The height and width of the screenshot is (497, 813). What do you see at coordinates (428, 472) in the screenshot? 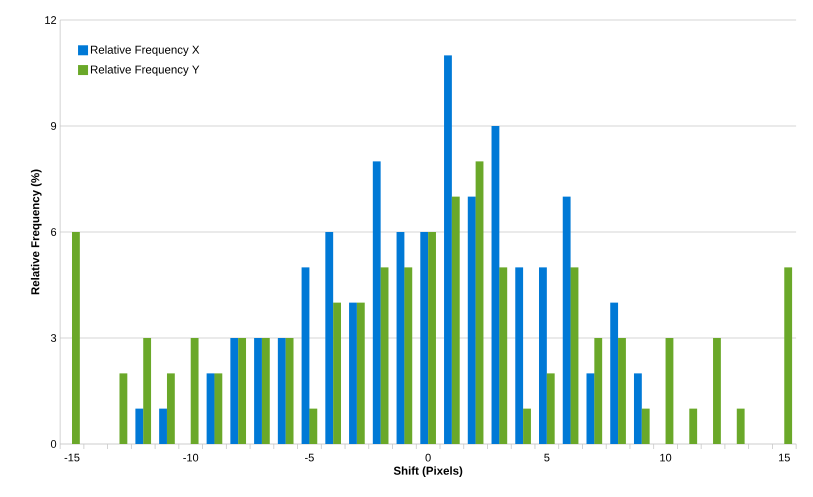
I see `x-axis-title: Shift (Pixels)` at bounding box center [428, 472].